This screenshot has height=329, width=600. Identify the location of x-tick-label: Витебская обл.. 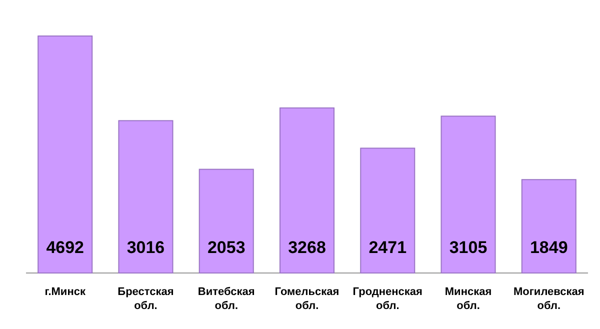
(226, 299).